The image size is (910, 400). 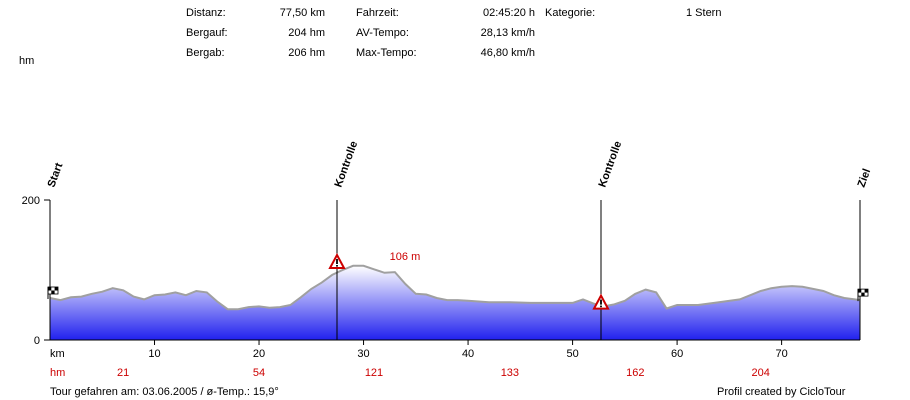 What do you see at coordinates (761, 373) in the screenshot?
I see `hm-cumulative-label: 204` at bounding box center [761, 373].